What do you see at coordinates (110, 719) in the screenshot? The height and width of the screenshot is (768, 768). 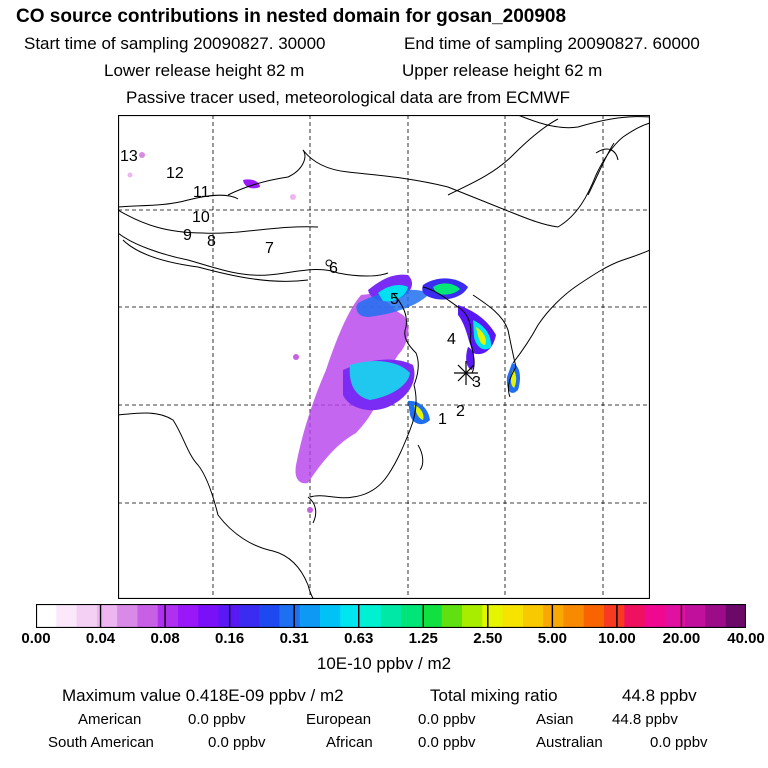 I see `region-american-label: American` at bounding box center [110, 719].